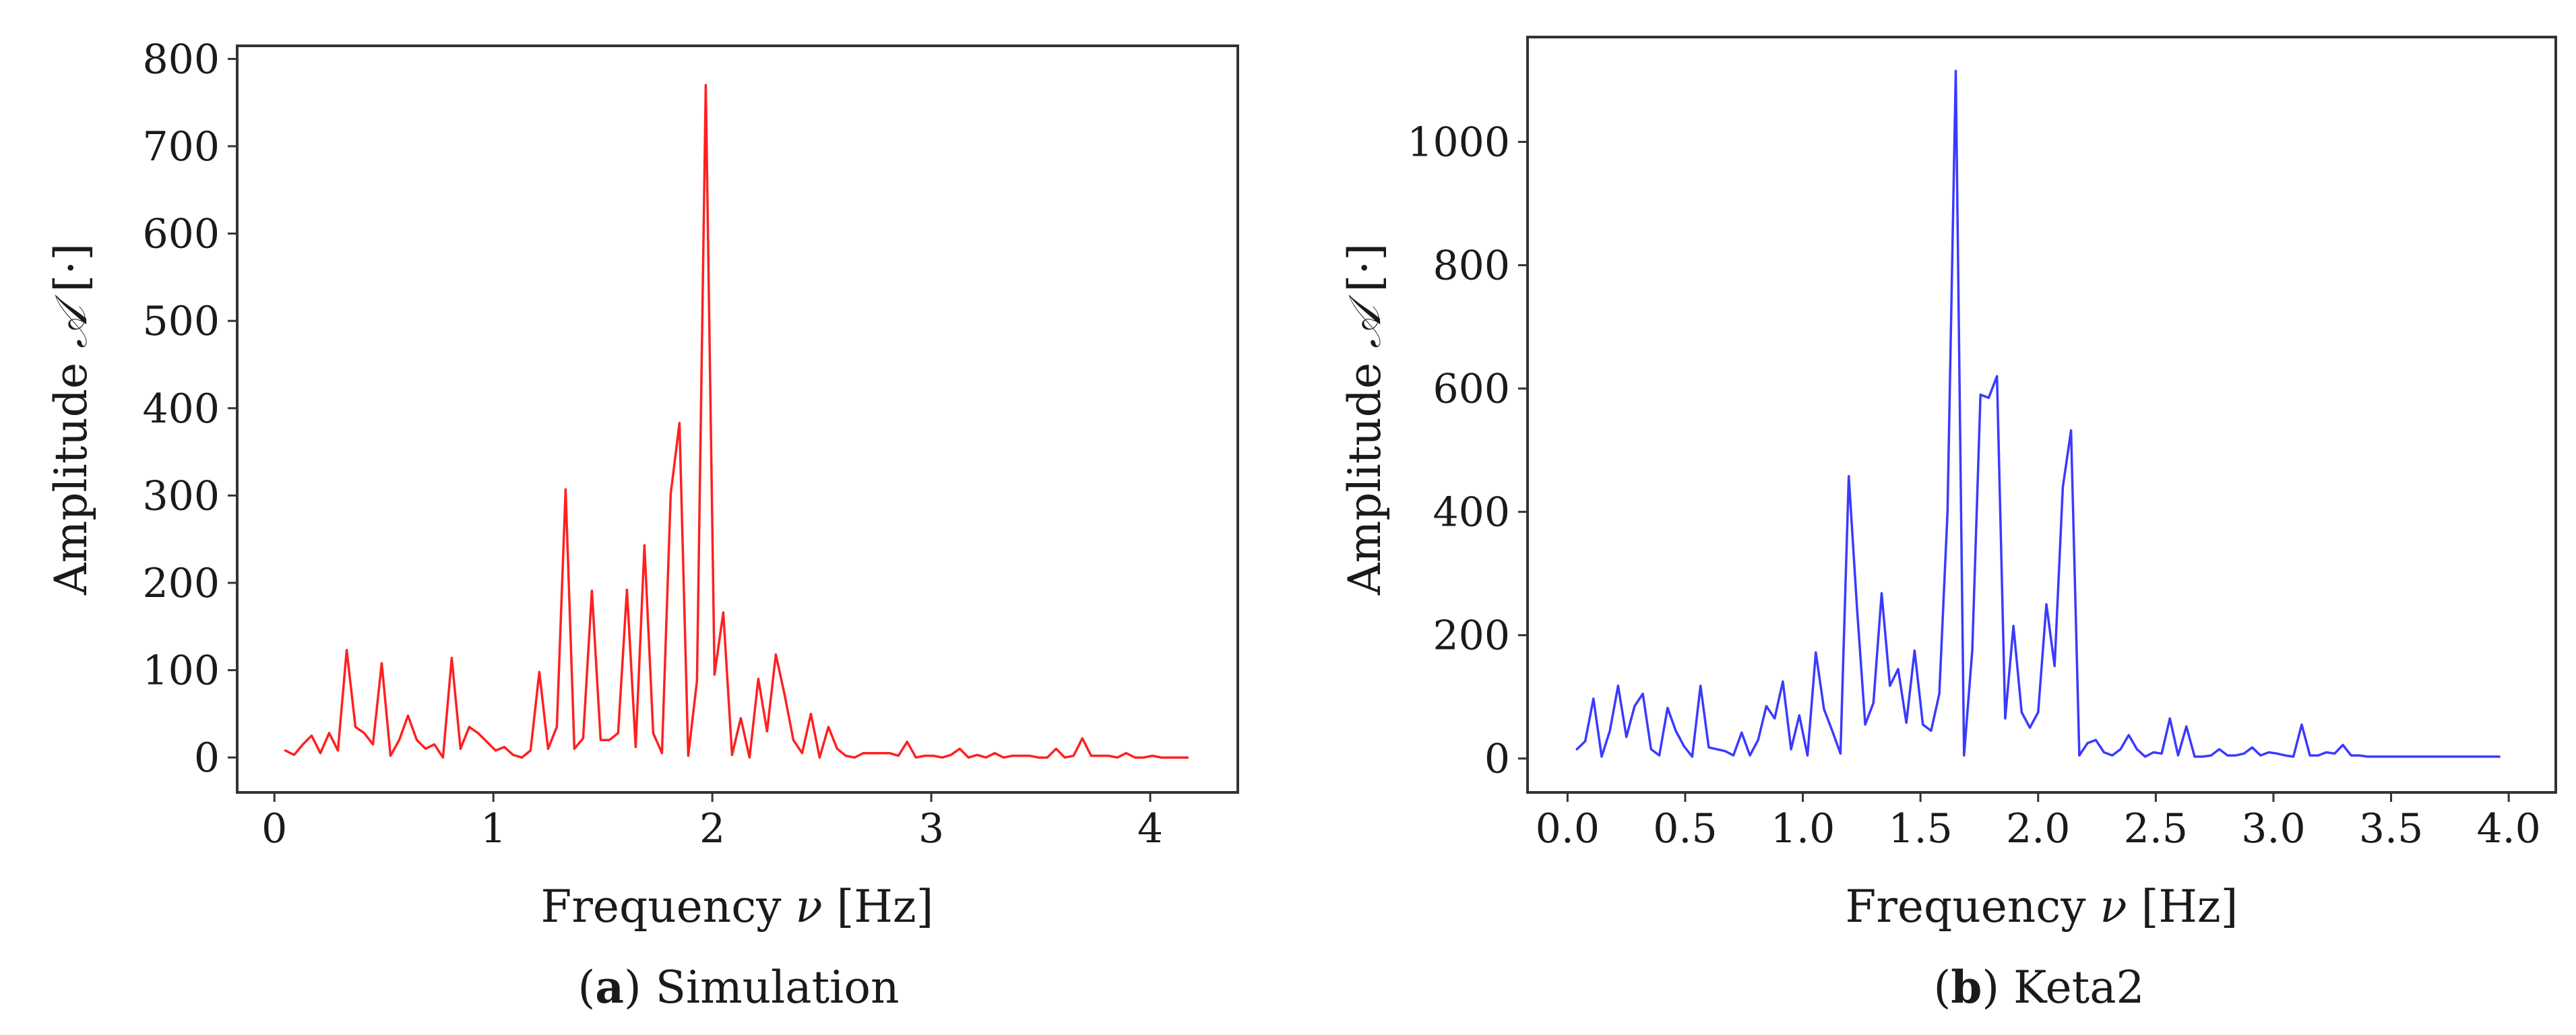 This screenshot has height=1035, width=2576. Describe the element at coordinates (493, 828) in the screenshot. I see `simulation-x-tick-label: 1` at that location.